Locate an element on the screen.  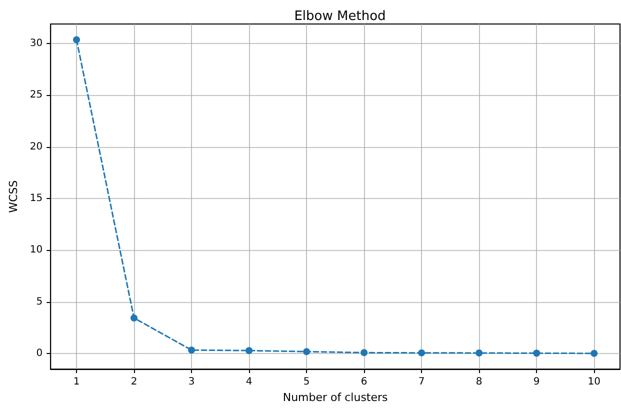
x-tick-label: 8 is located at coordinates (479, 382).